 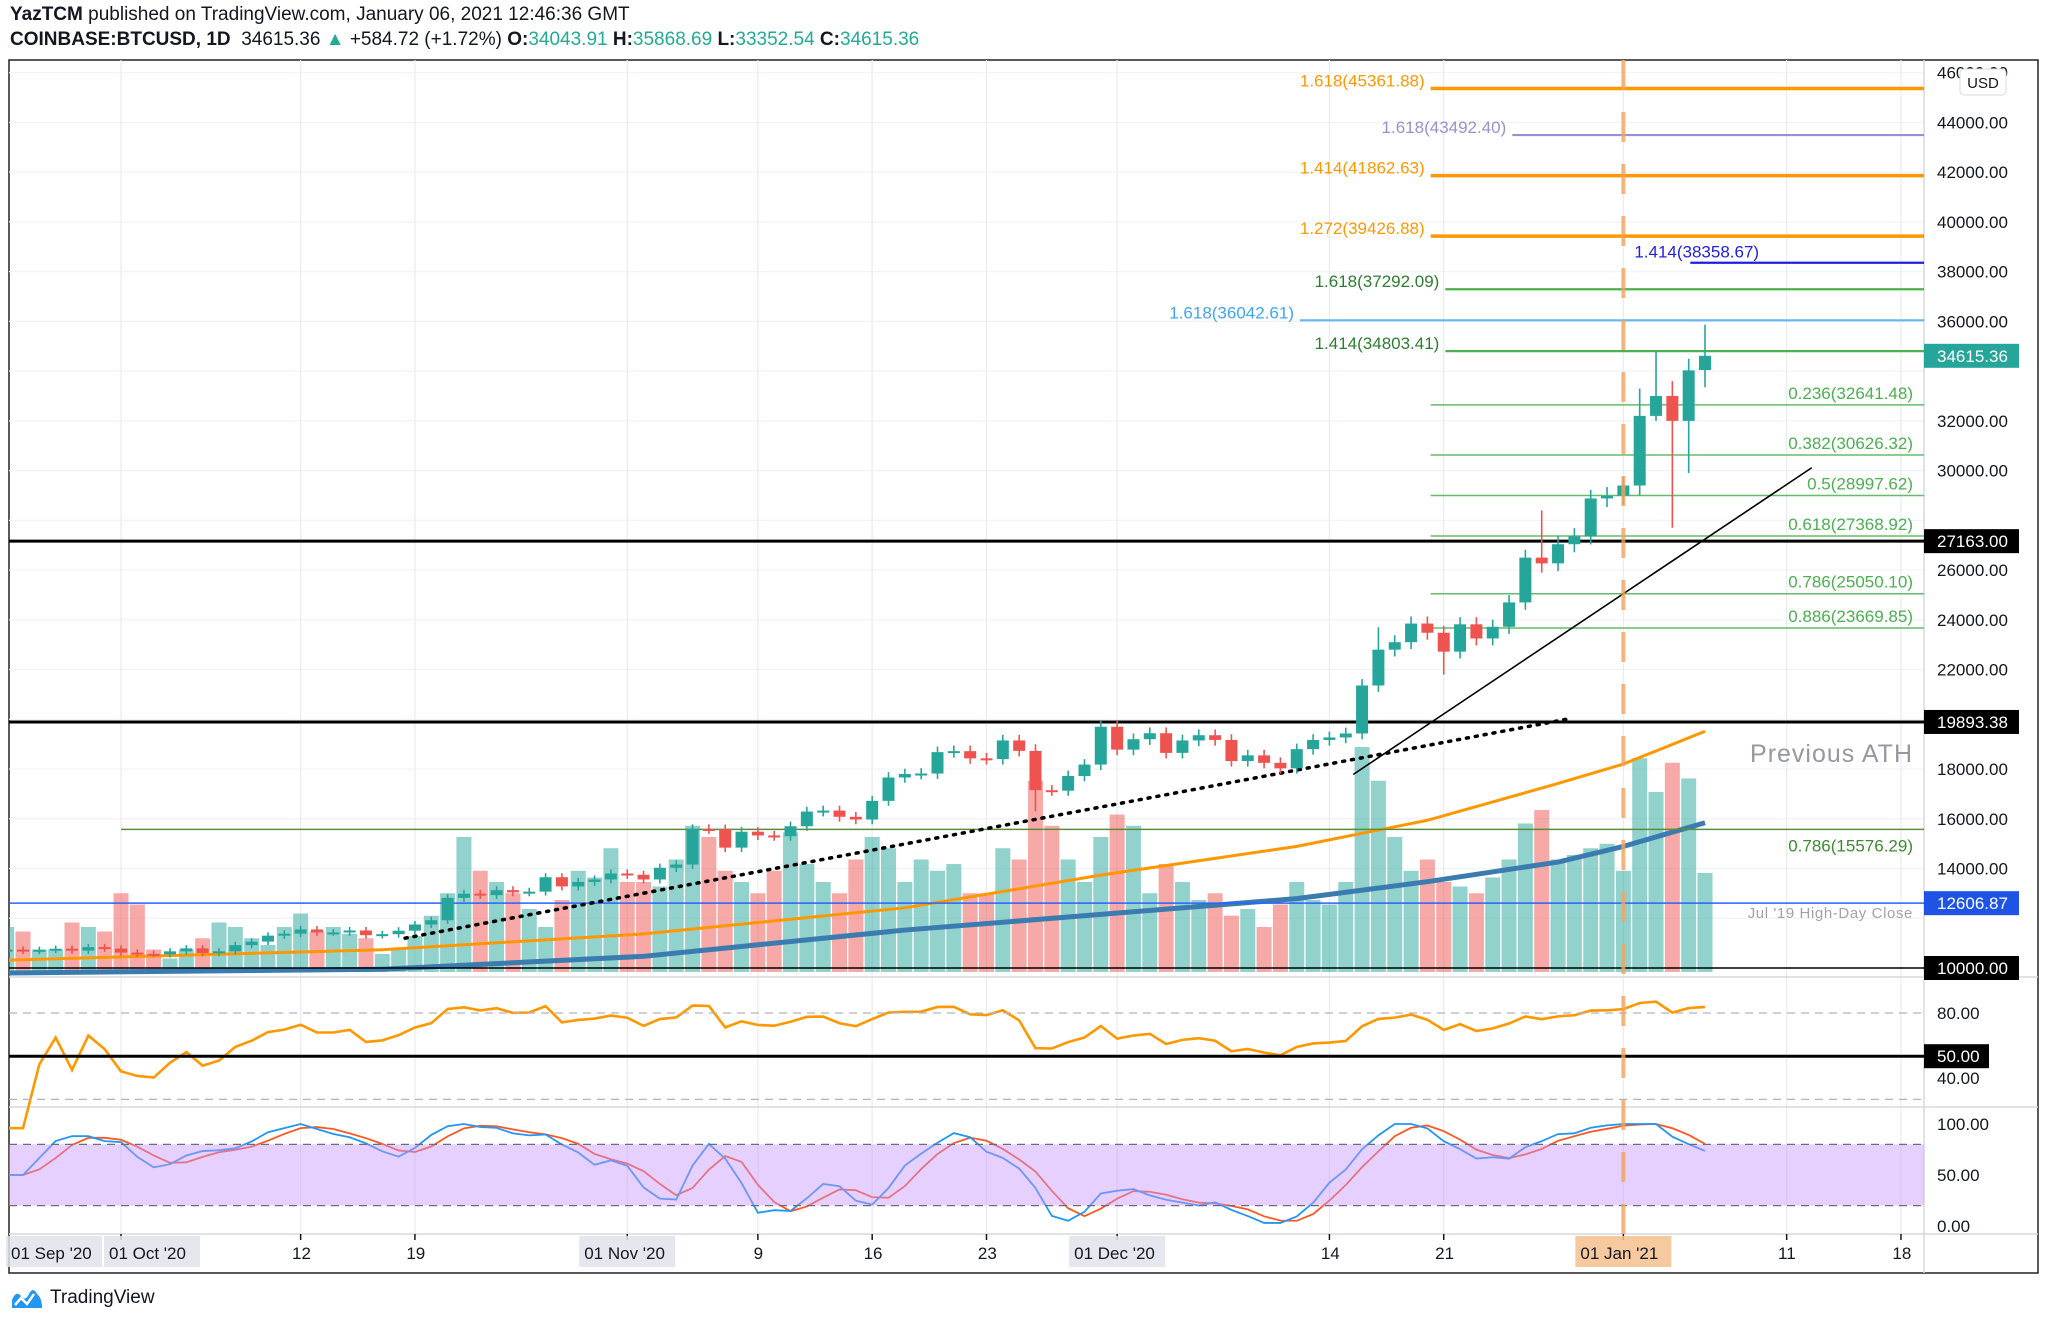 What do you see at coordinates (46, 14) in the screenshot?
I see `author: YazTCM` at bounding box center [46, 14].